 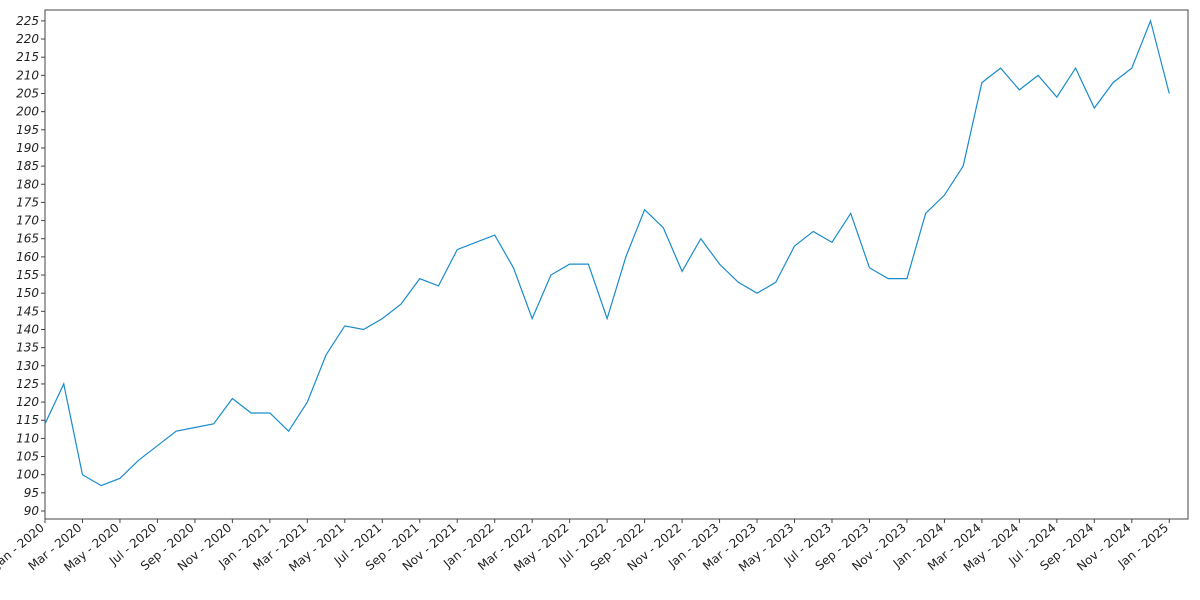 What do you see at coordinates (31, 493) in the screenshot?
I see `y-tick-label: 95` at bounding box center [31, 493].